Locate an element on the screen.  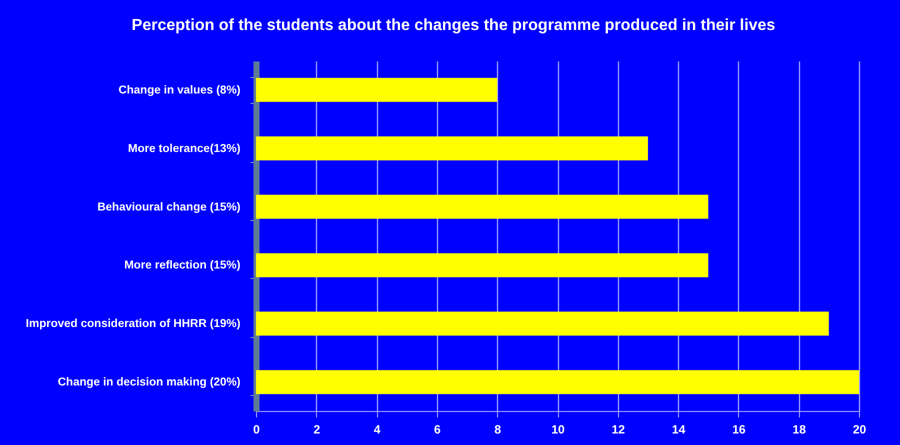
chart-title: Perception of the students about the changes the programme produced in their lives is located at coordinates (454, 25).